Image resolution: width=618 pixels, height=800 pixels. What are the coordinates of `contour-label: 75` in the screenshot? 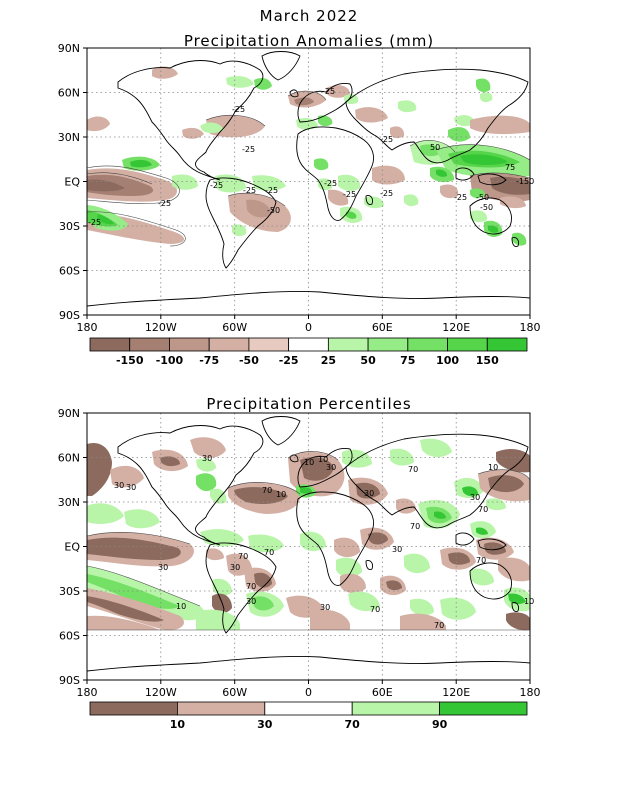 It's located at (510, 167).